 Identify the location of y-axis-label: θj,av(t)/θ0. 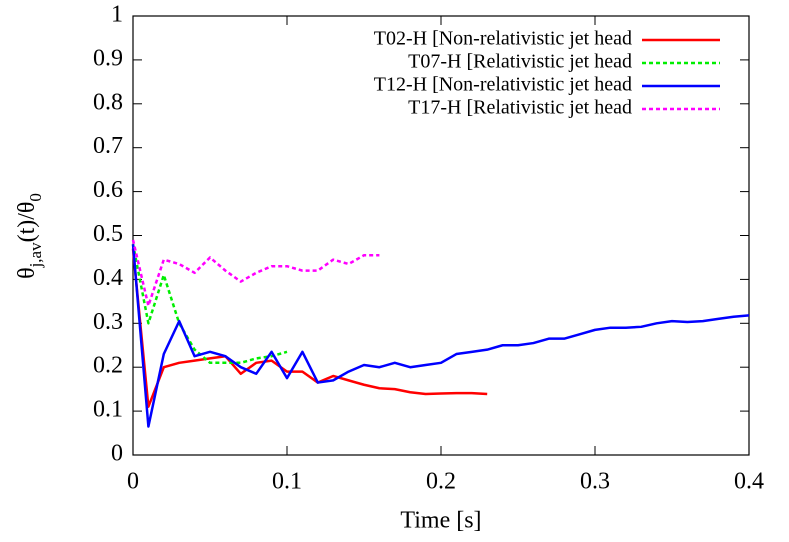
(30, 236).